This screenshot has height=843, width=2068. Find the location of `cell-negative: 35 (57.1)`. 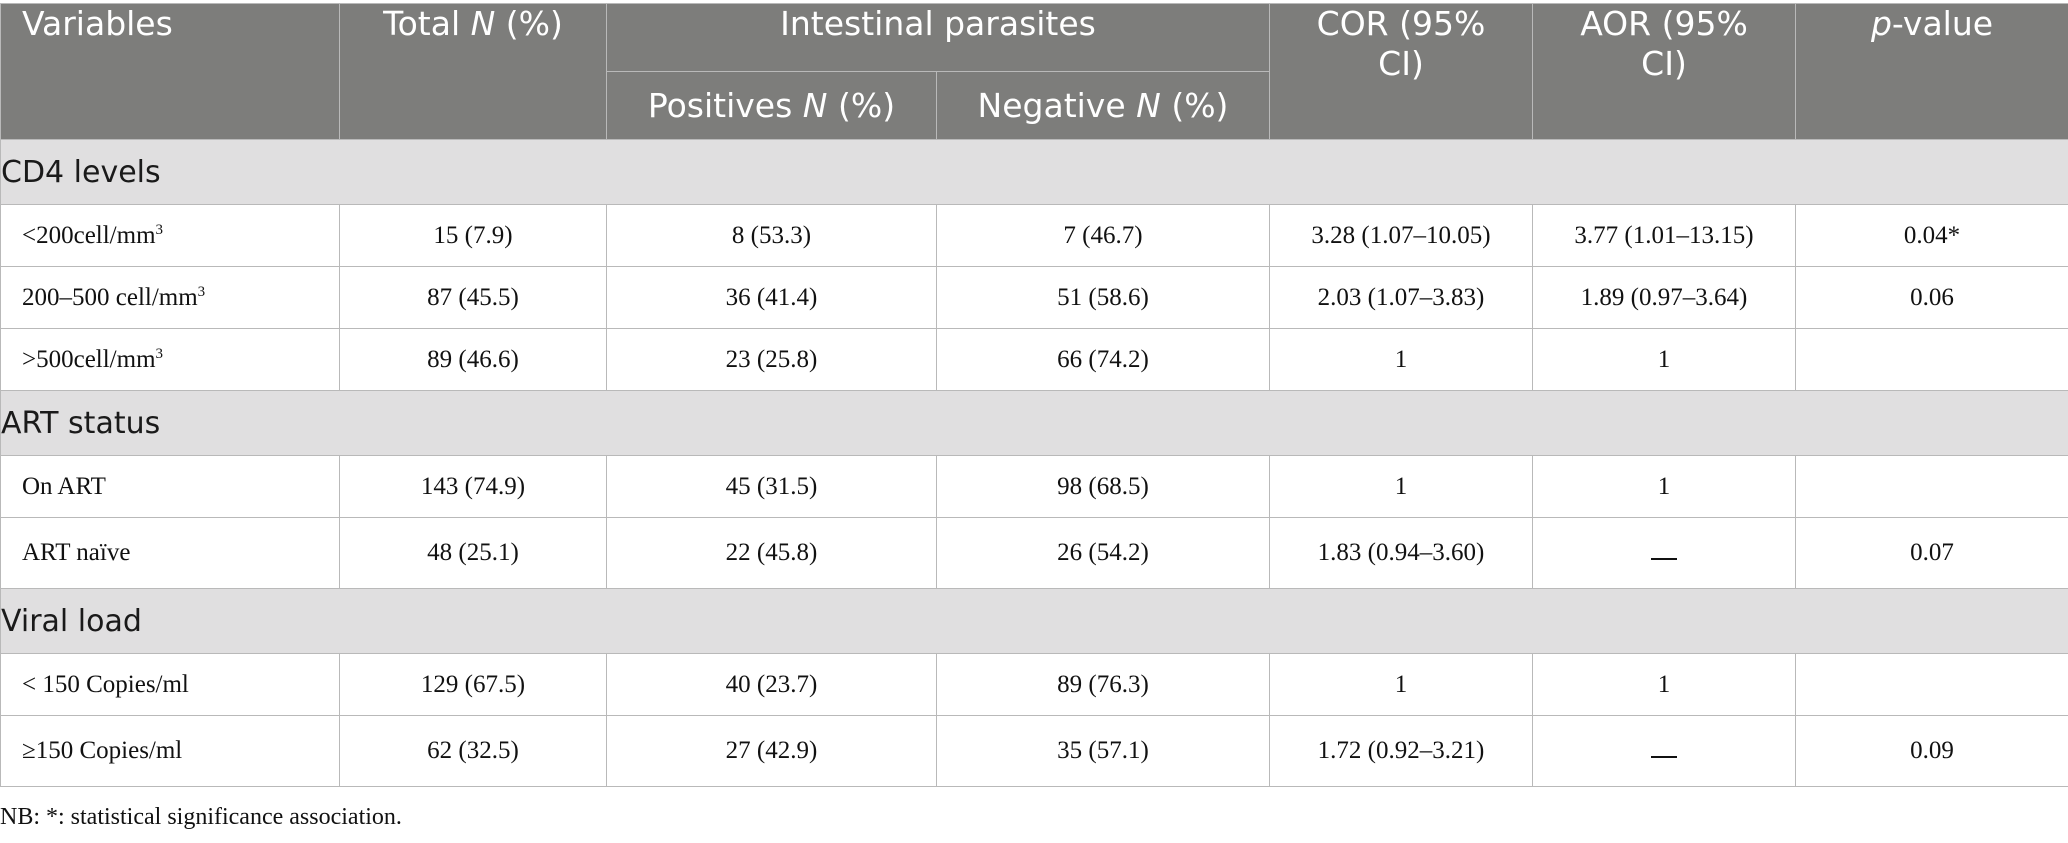

cell-negative: 35 (57.1) is located at coordinates (1103, 751).